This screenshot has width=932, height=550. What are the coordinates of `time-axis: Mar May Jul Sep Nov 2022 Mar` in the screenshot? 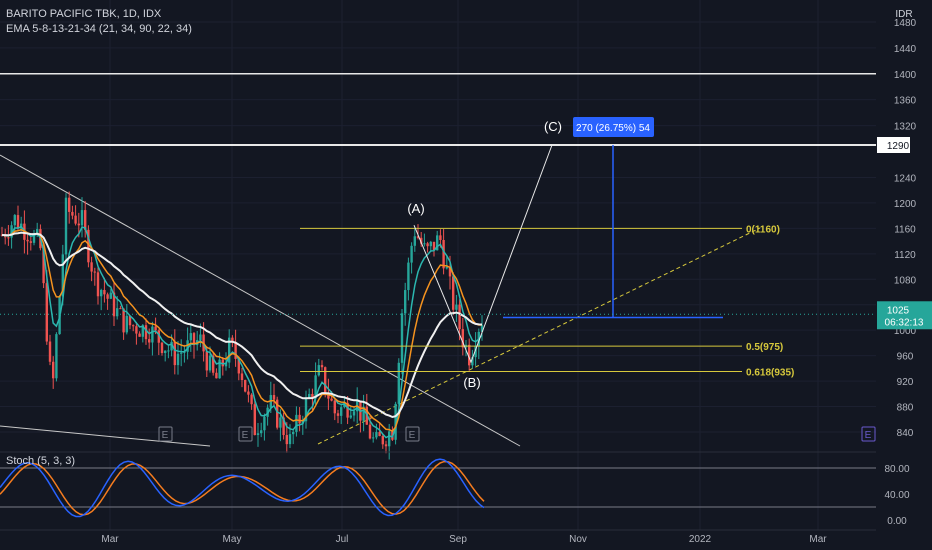 It's located at (438, 537).